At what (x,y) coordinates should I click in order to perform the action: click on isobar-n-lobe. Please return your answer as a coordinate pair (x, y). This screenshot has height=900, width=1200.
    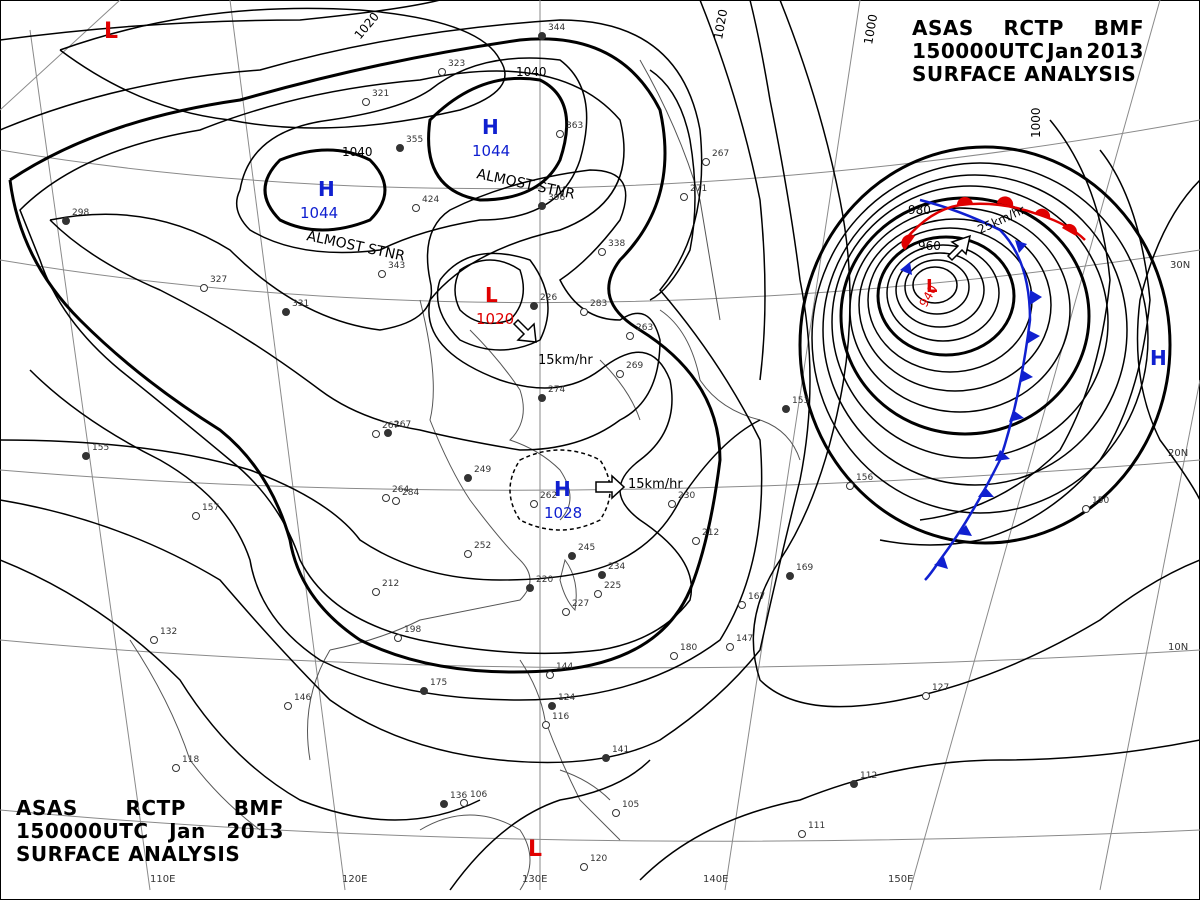
    Looking at the image, I should click on (672, 185).